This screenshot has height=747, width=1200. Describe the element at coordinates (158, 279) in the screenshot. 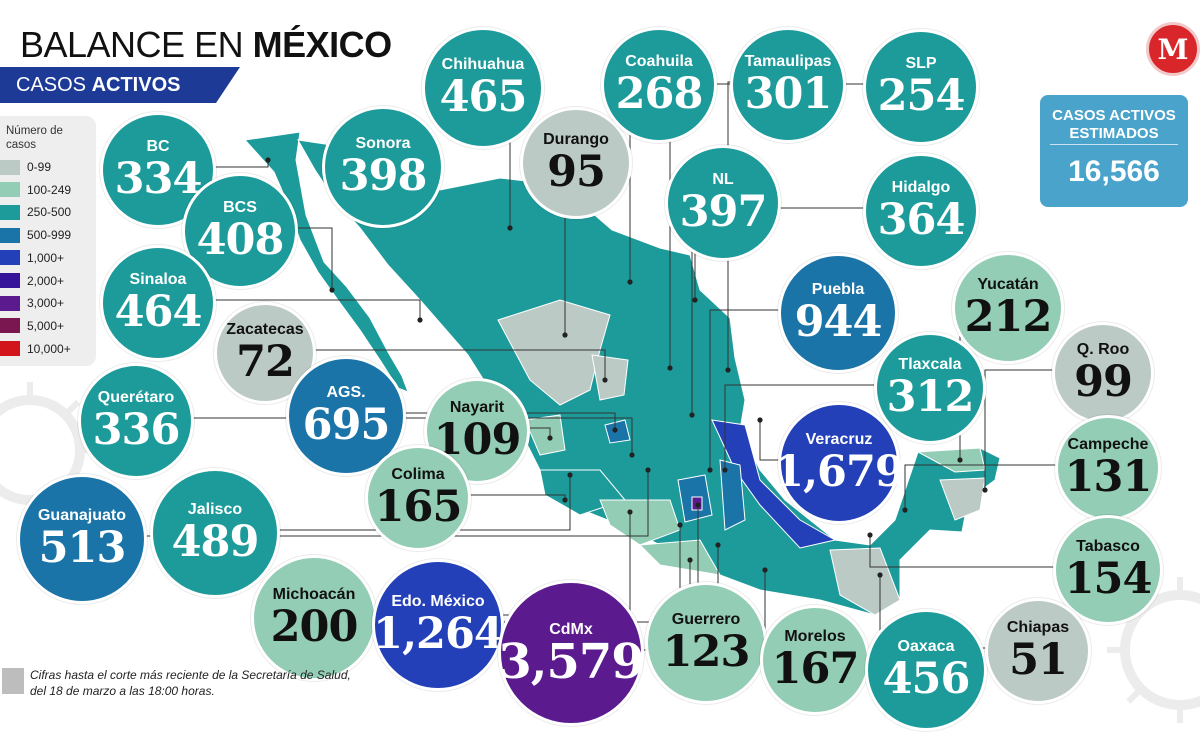

I see `bubble-name-sinaloa: Sinaloa` at that location.